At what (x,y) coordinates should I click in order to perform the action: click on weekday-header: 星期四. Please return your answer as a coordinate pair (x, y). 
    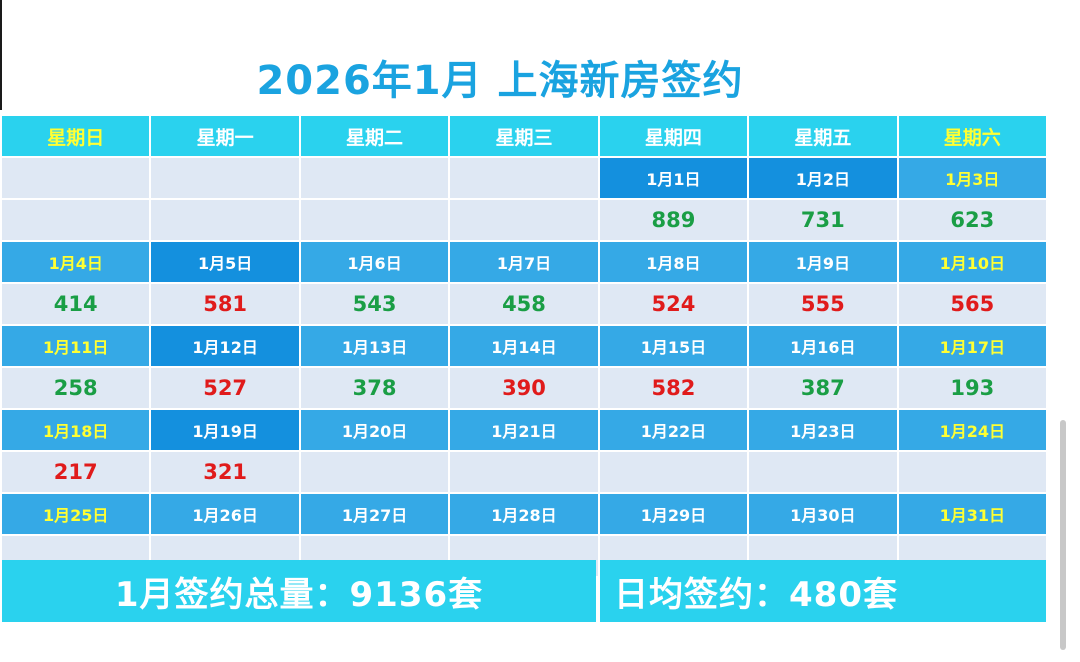
    Looking at the image, I should click on (673, 136).